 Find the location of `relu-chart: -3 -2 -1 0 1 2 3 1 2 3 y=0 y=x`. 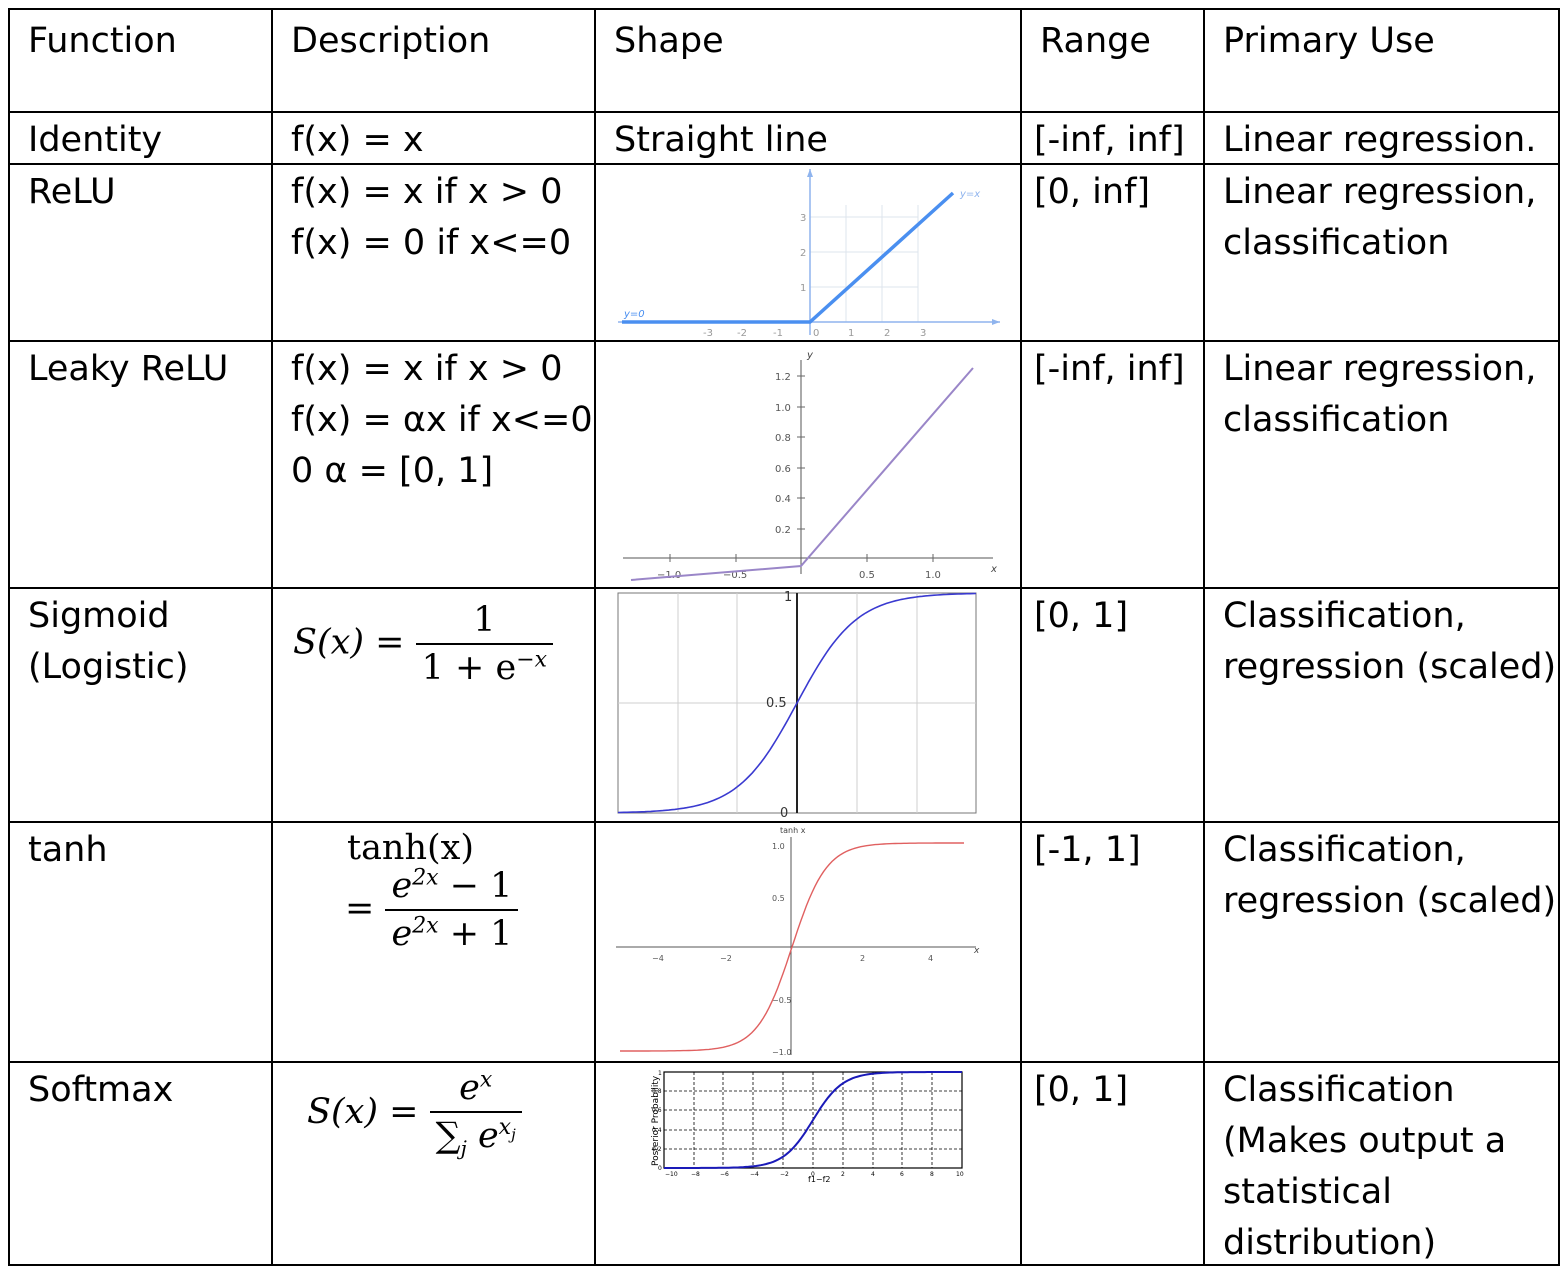

relu-chart: -3 -2 -1 0 1 2 3 1 2 3 y=0 y=x is located at coordinates (809, 254).